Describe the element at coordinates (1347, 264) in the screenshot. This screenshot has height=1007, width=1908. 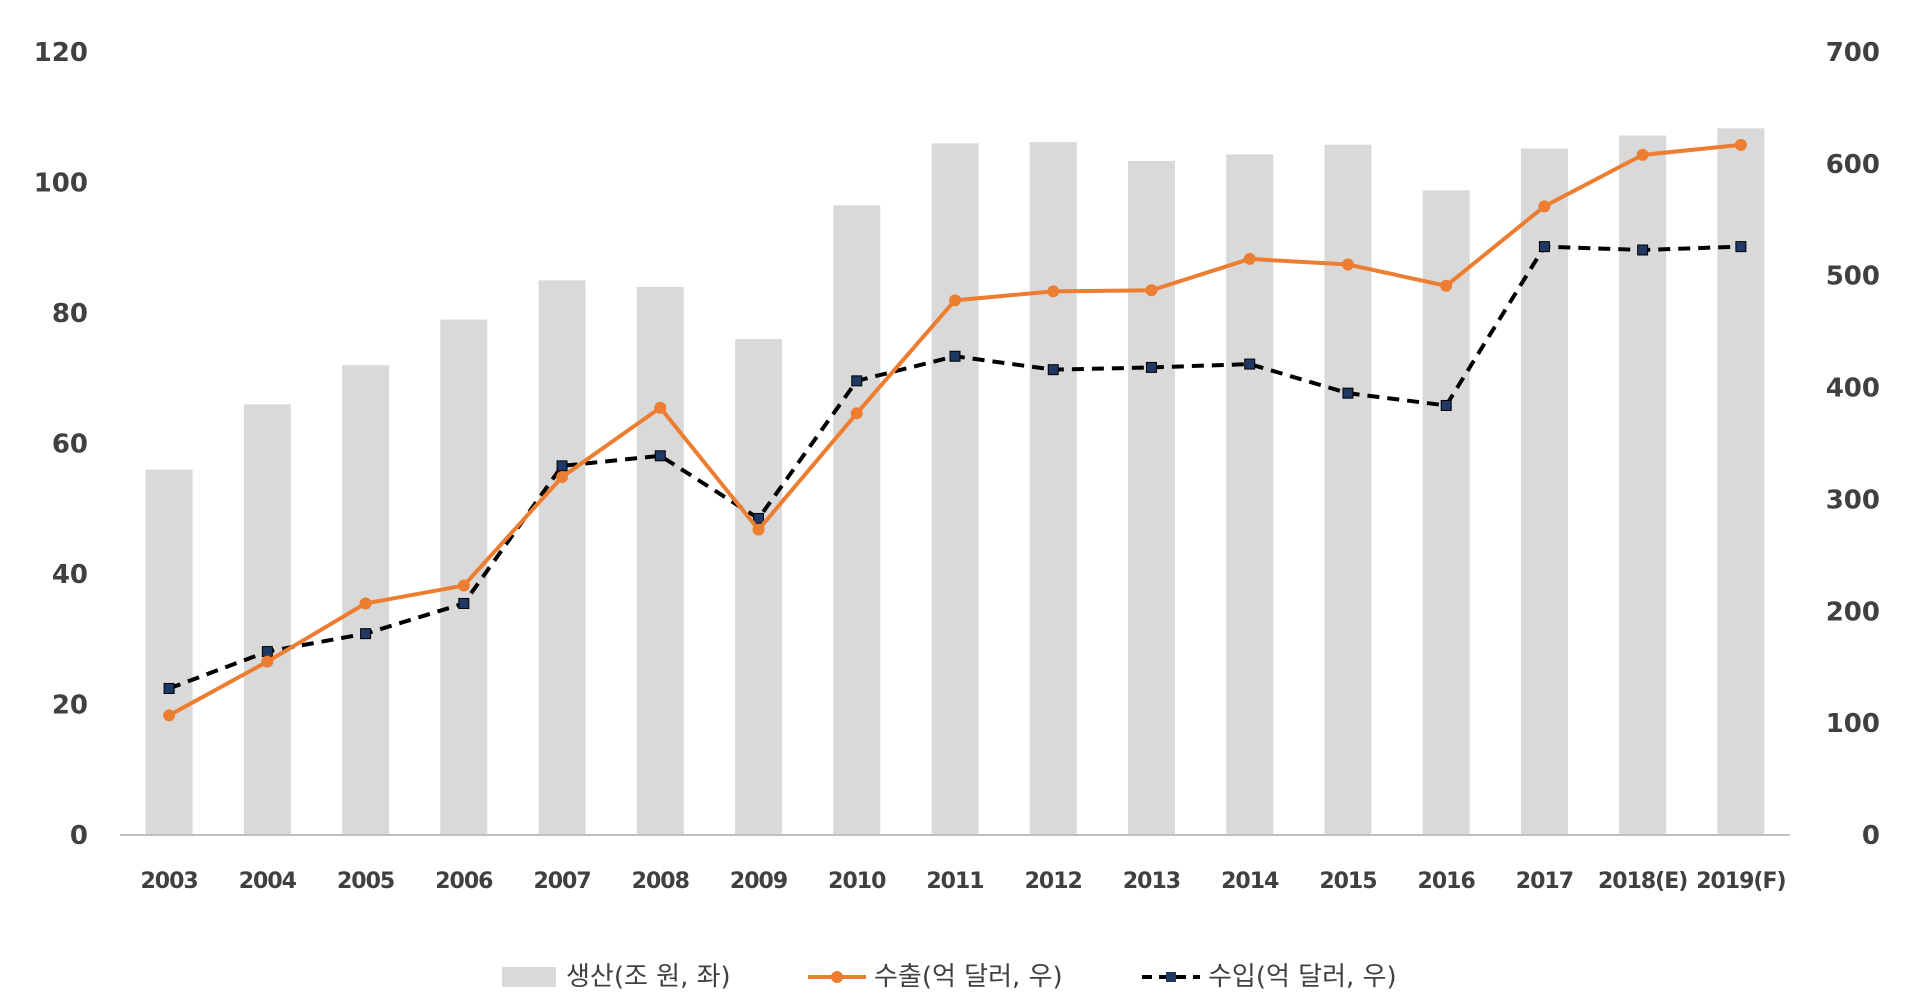
I see `export-marker-2015` at that location.